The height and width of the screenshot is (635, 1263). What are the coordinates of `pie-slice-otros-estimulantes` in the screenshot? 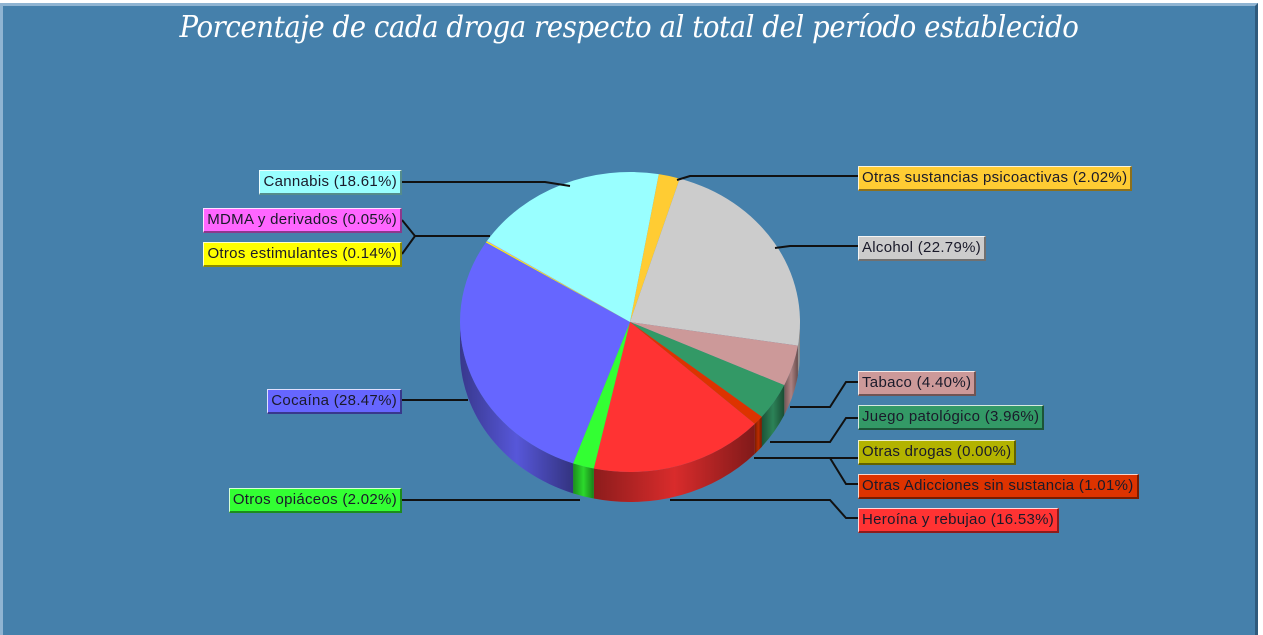 It's located at (557, 281).